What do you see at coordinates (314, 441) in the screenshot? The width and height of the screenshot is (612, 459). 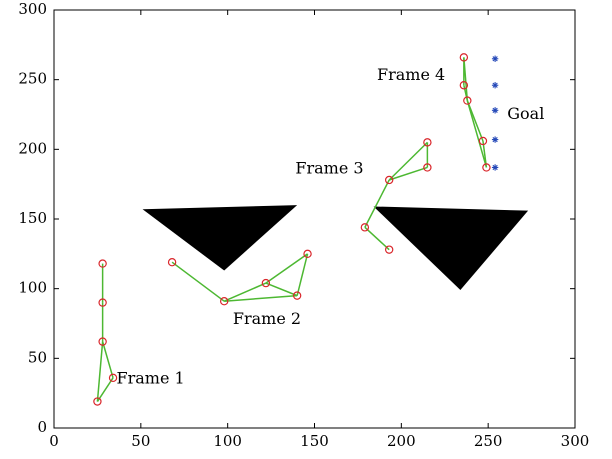 I see `x-tick-label: 150` at bounding box center [314, 441].